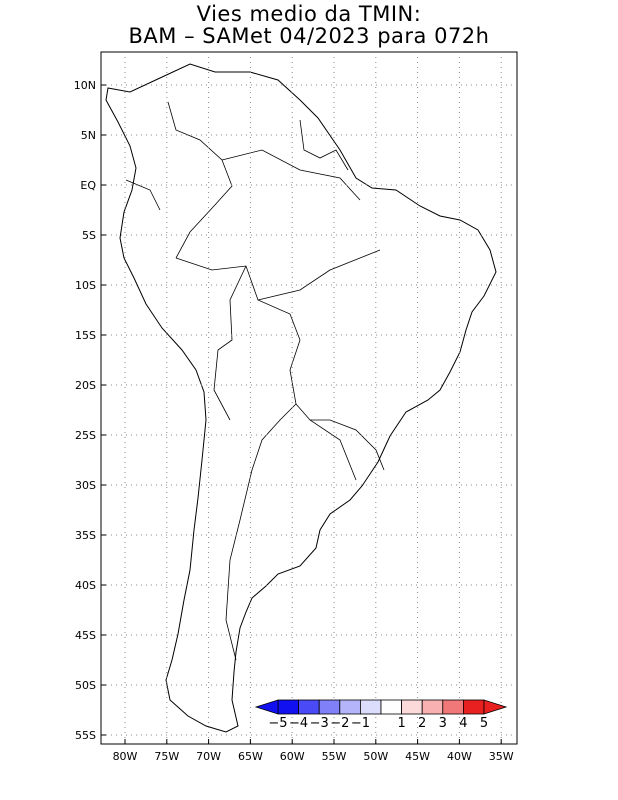 This screenshot has height=800, width=618. I want to click on lat-label: 10S, so click(85, 285).